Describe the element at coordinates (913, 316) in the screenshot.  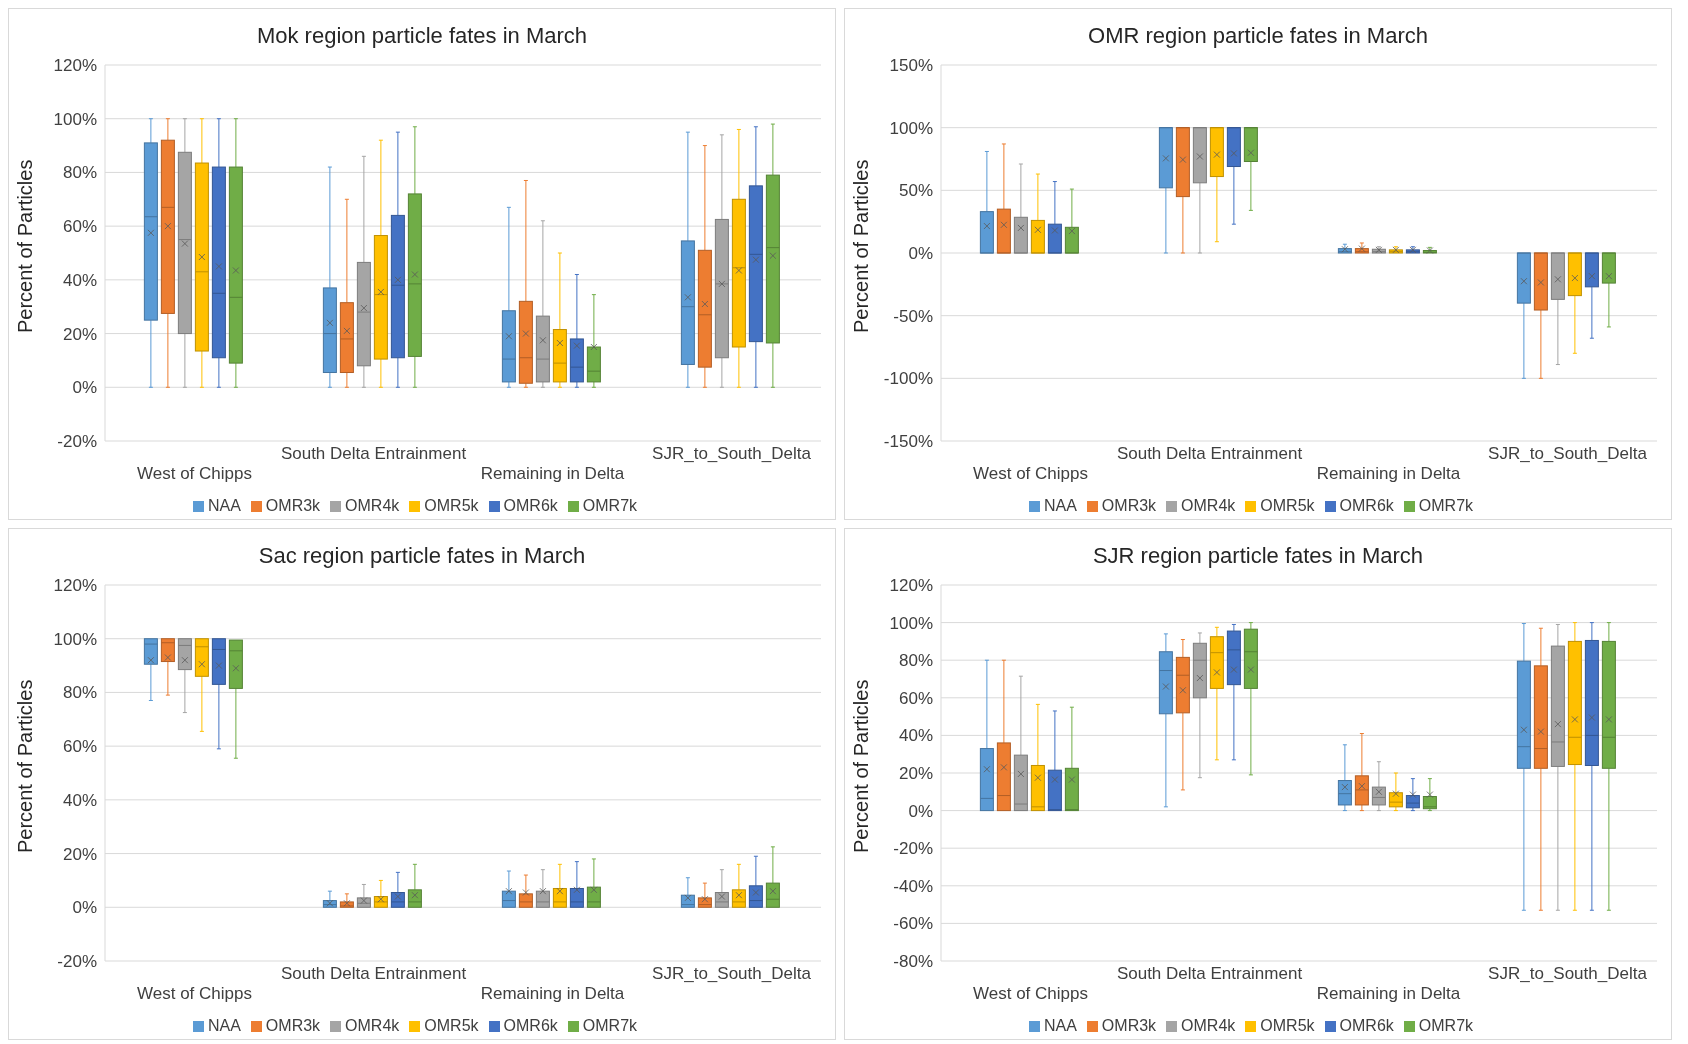
I see `y-tick-label: -50%` at that location.